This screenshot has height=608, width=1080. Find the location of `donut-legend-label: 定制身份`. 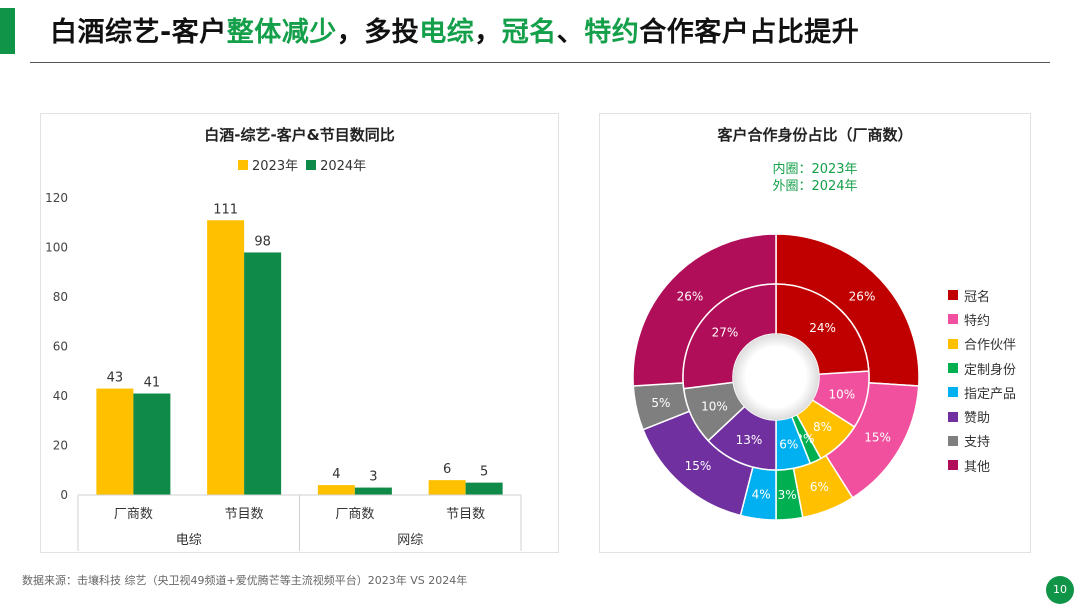

donut-legend-label: 定制身份 is located at coordinates (990, 370).